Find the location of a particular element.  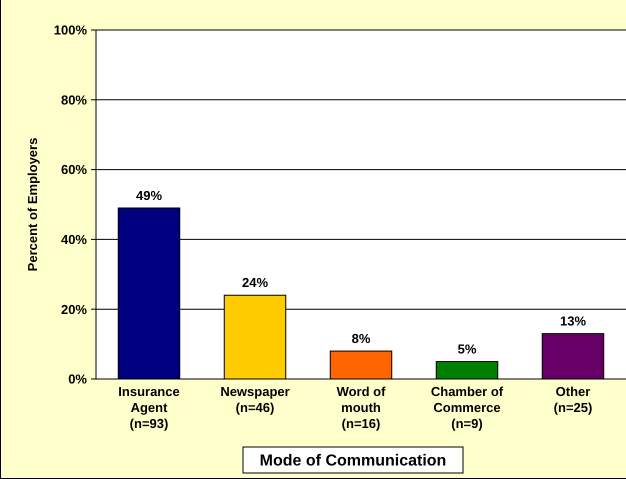

y-tick-label: 60% is located at coordinates (74, 170).